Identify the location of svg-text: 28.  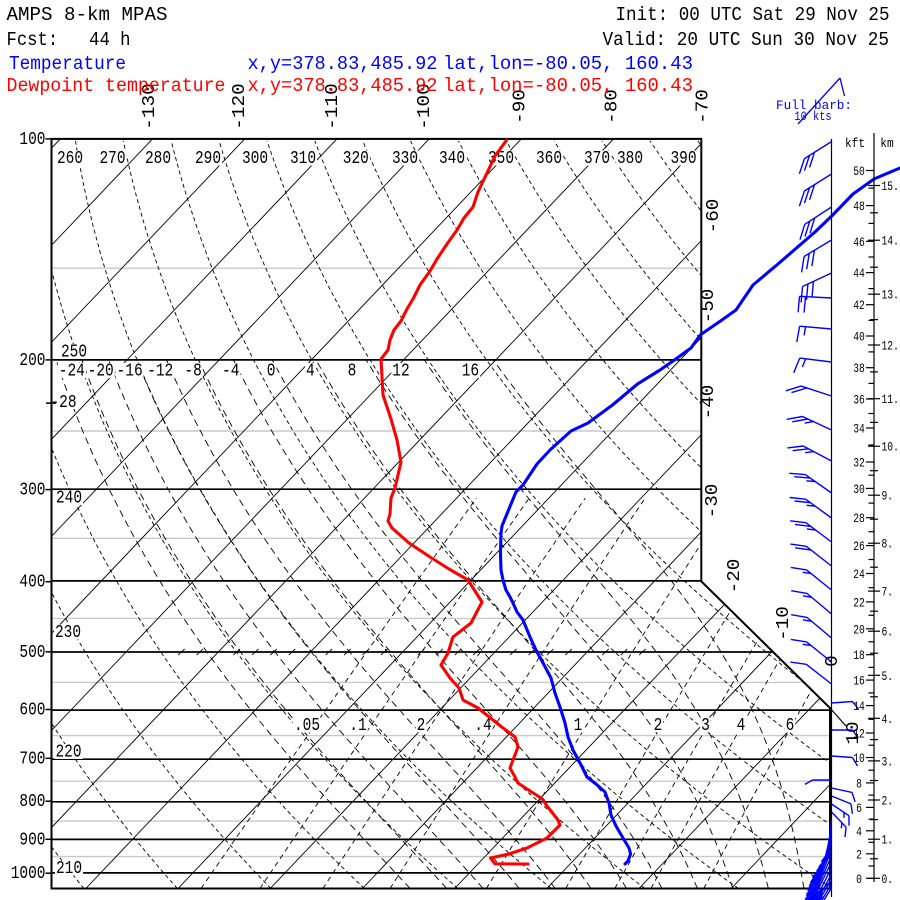
(859, 518).